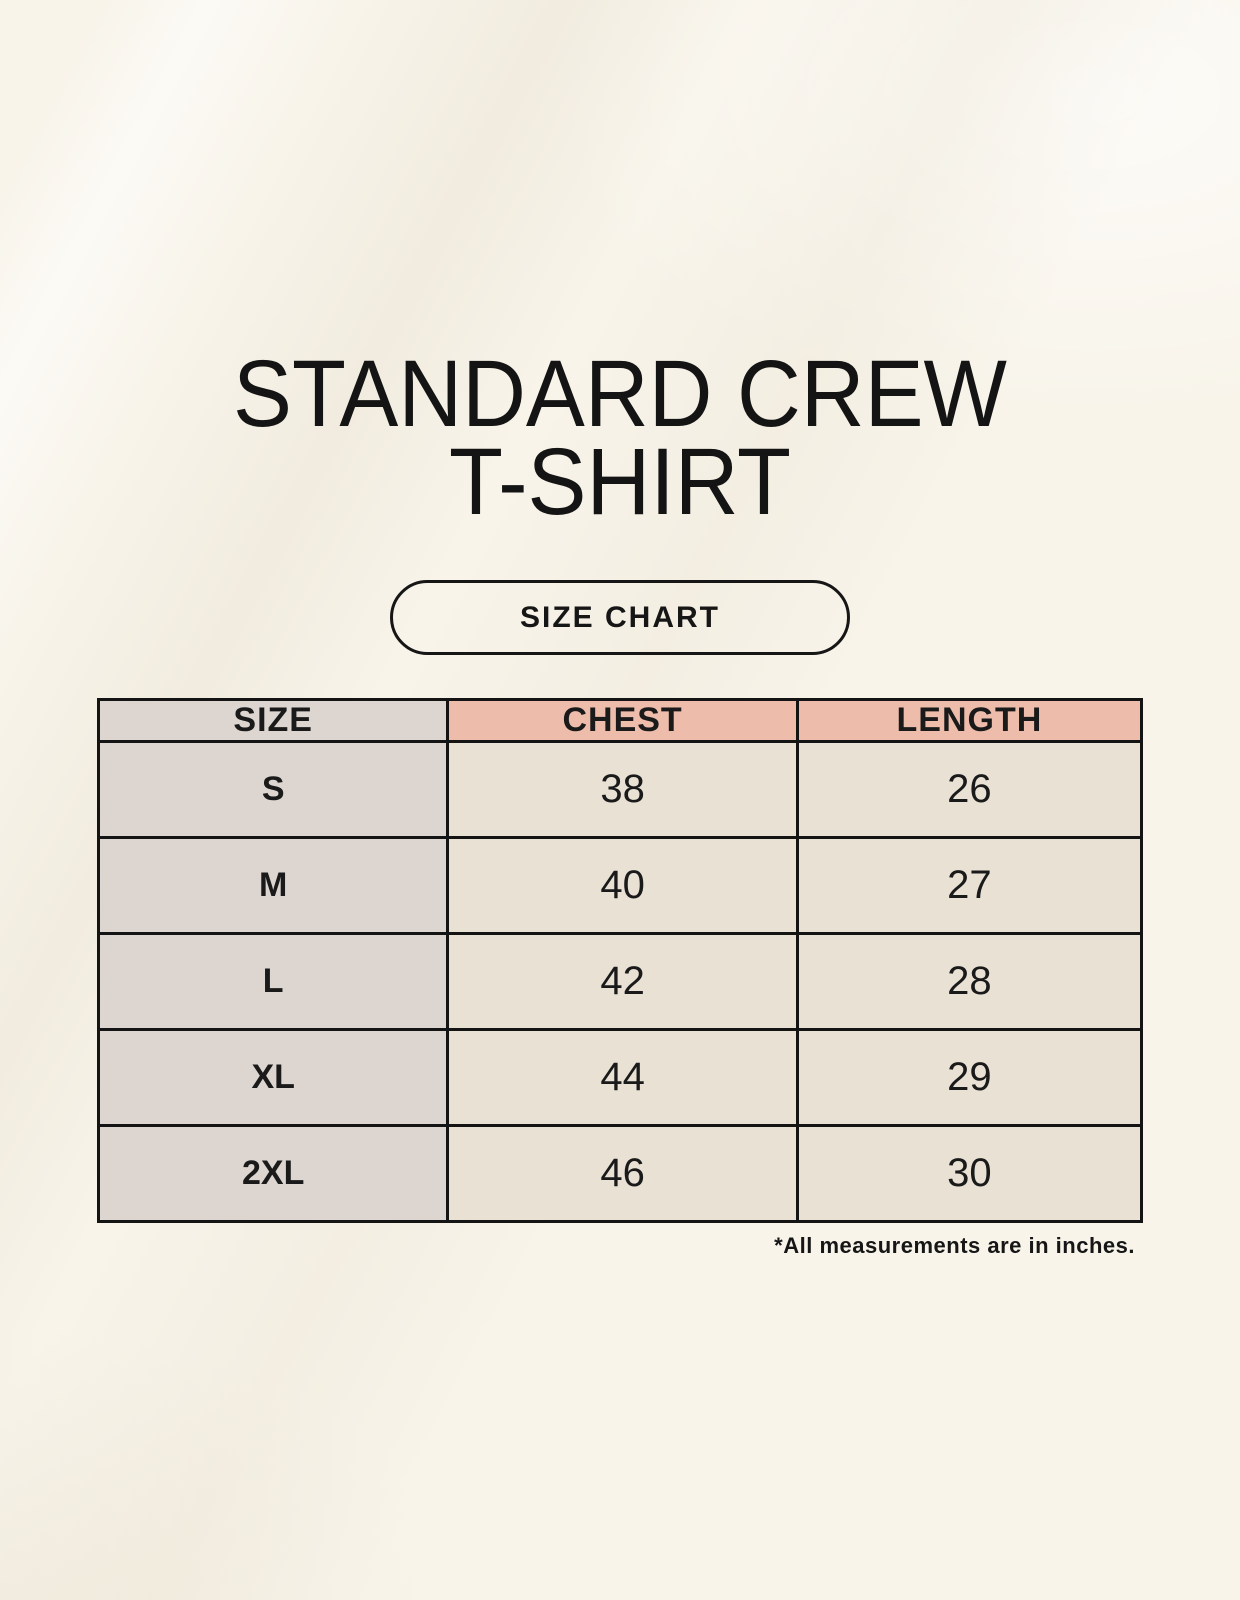 This screenshot has height=1600, width=1240. Describe the element at coordinates (273, 981) in the screenshot. I see `size-cell: L` at that location.